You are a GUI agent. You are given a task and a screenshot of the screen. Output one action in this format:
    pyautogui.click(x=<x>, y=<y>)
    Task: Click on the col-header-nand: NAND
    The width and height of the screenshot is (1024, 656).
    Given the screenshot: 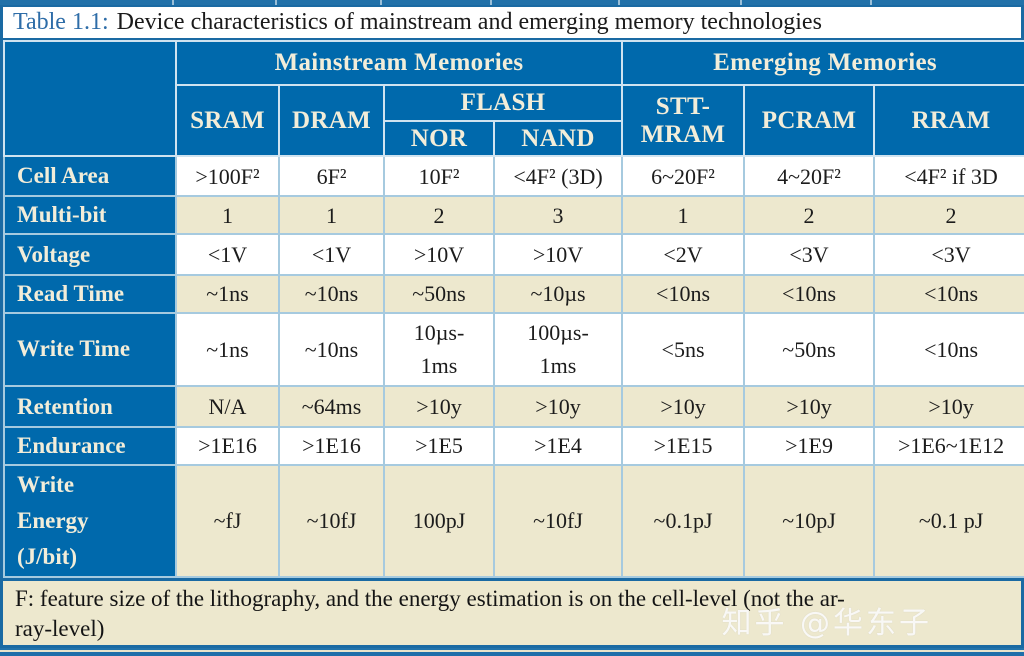 What is the action you would take?
    pyautogui.click(x=558, y=138)
    